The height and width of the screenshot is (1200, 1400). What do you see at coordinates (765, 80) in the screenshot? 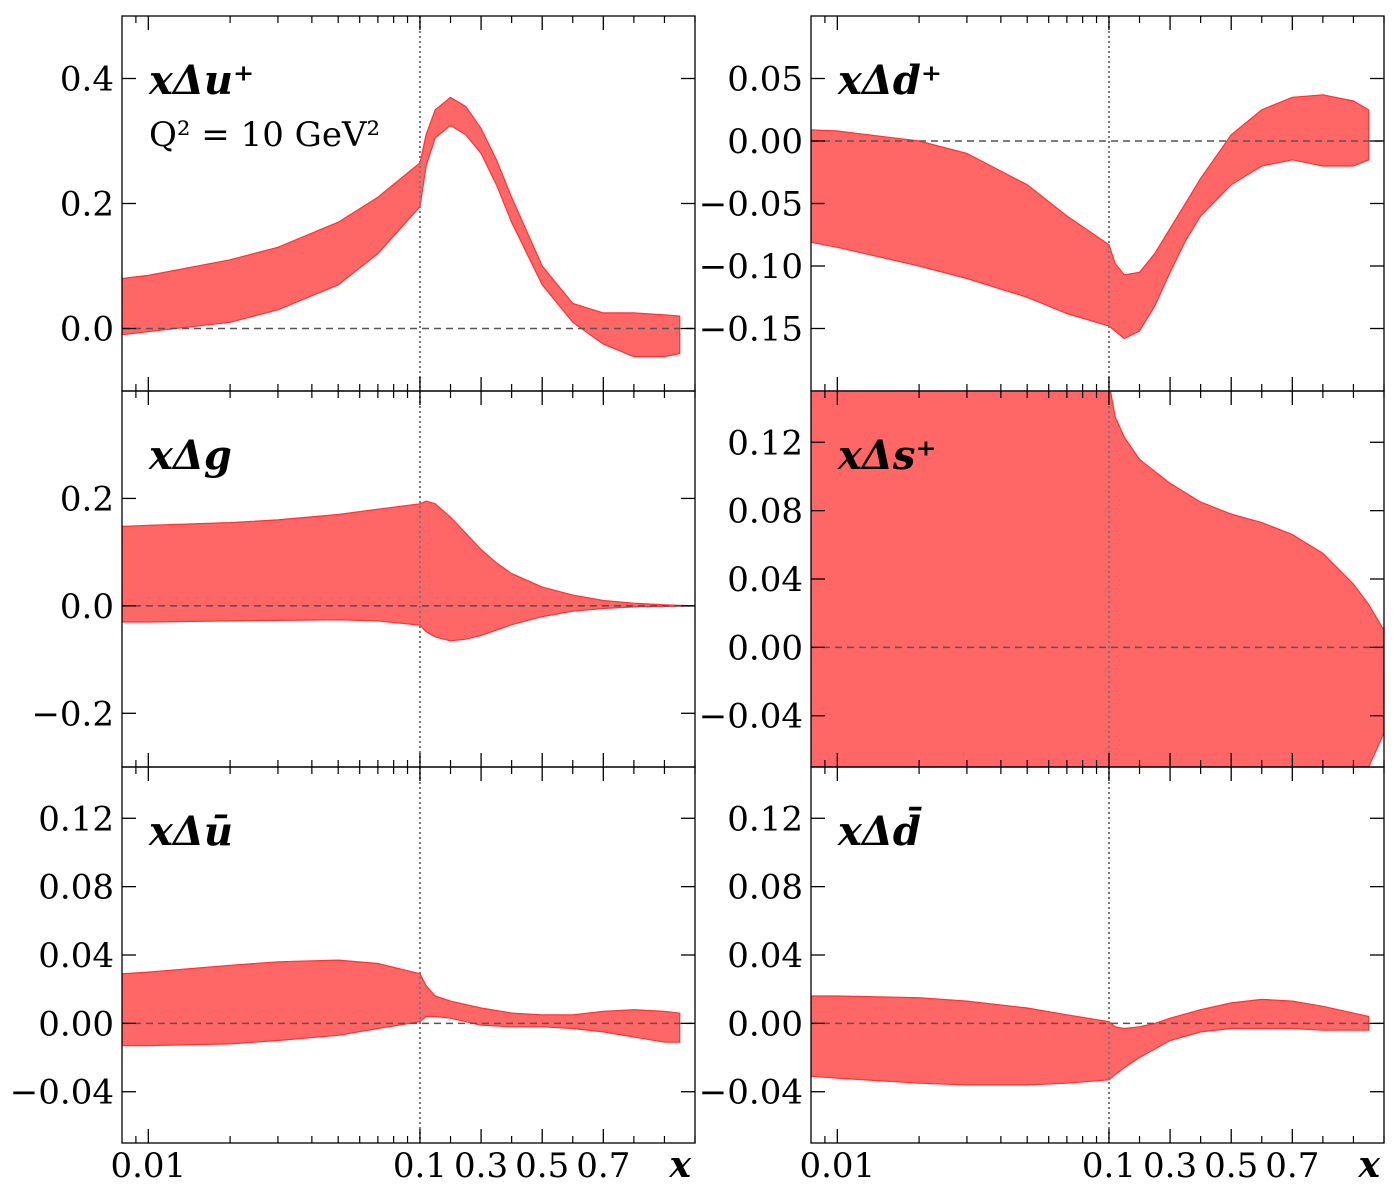
I see `y-tick-label: 0.05` at bounding box center [765, 80].